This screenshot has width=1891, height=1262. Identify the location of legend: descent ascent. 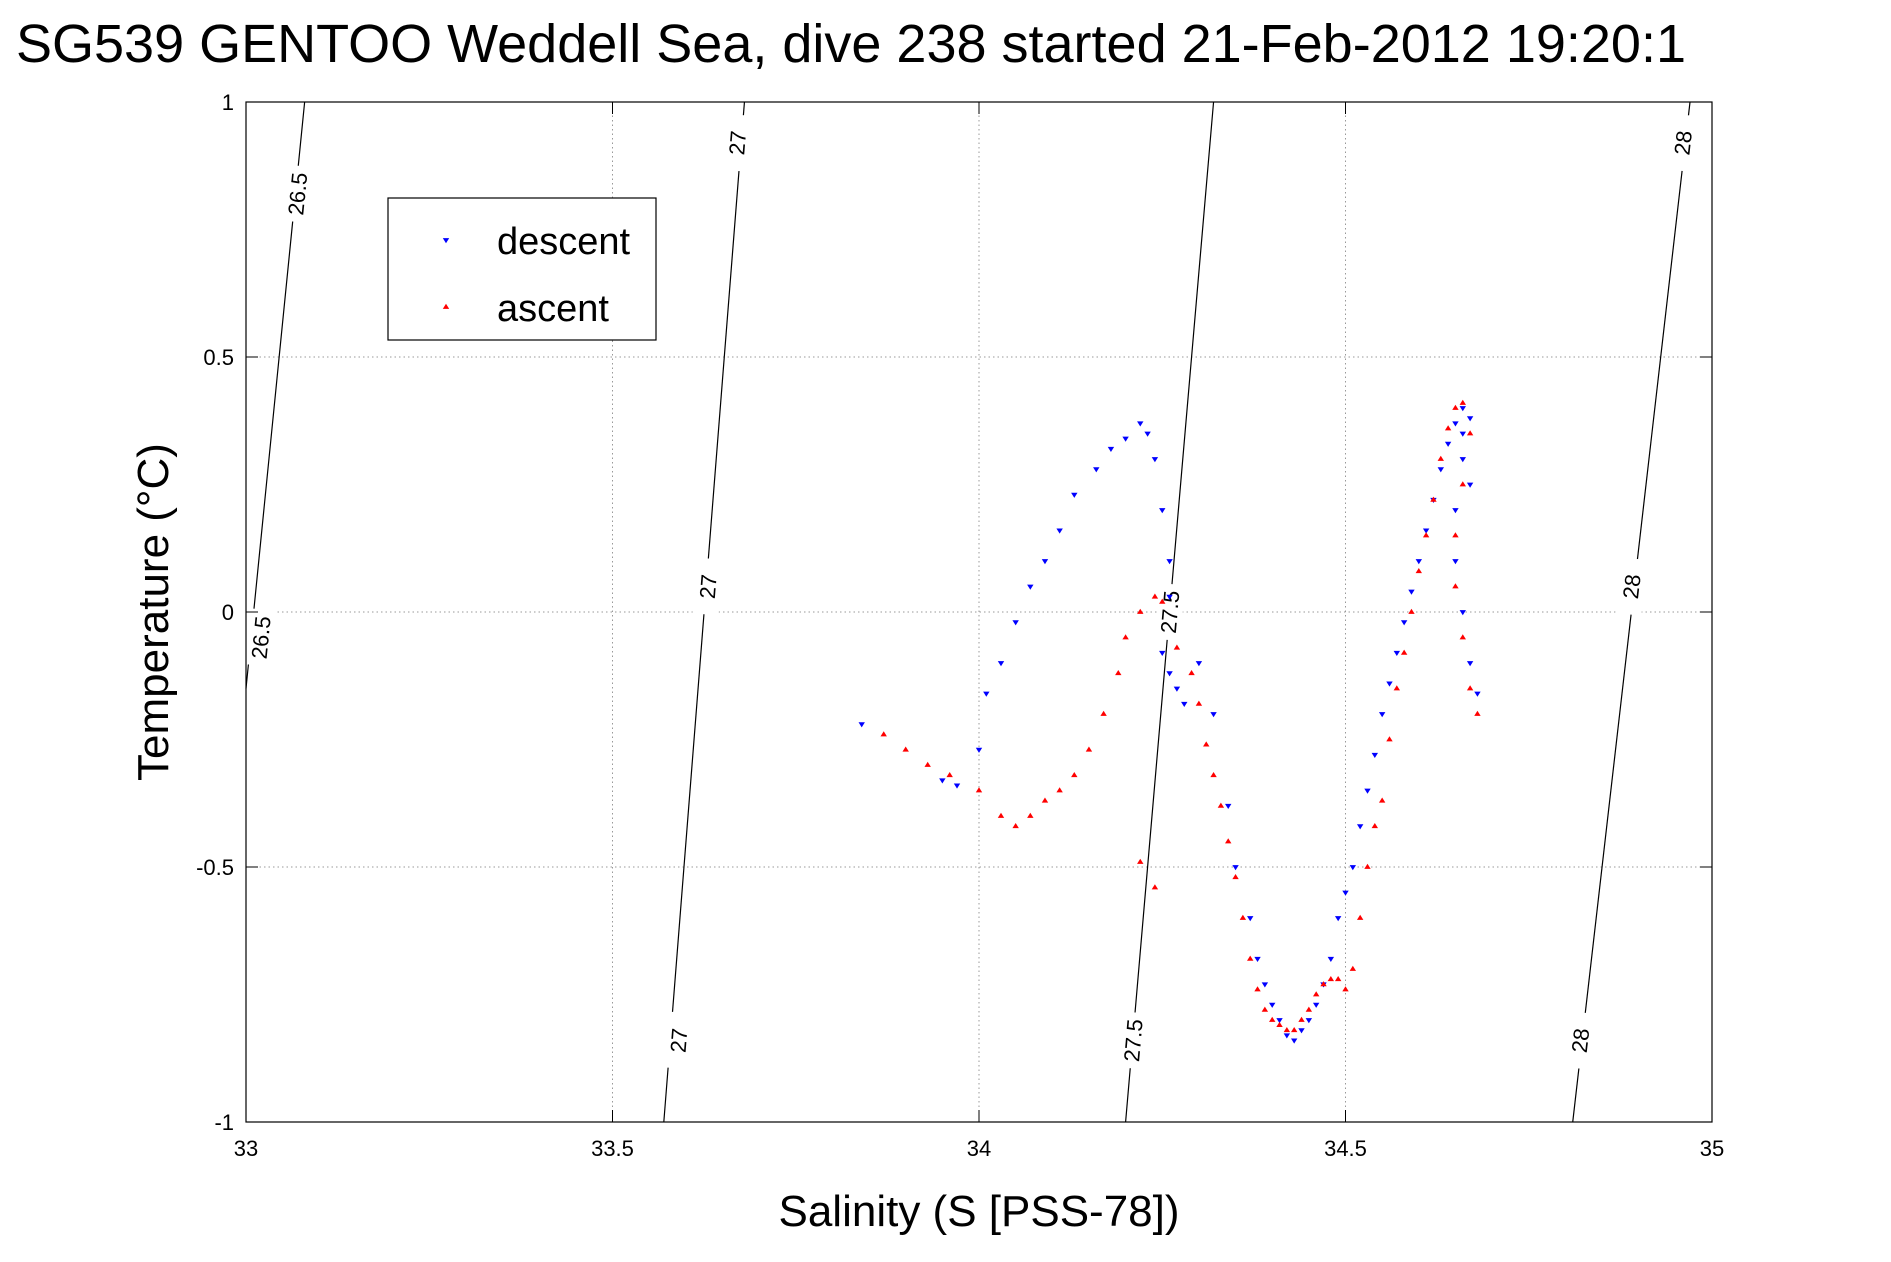
(522, 269).